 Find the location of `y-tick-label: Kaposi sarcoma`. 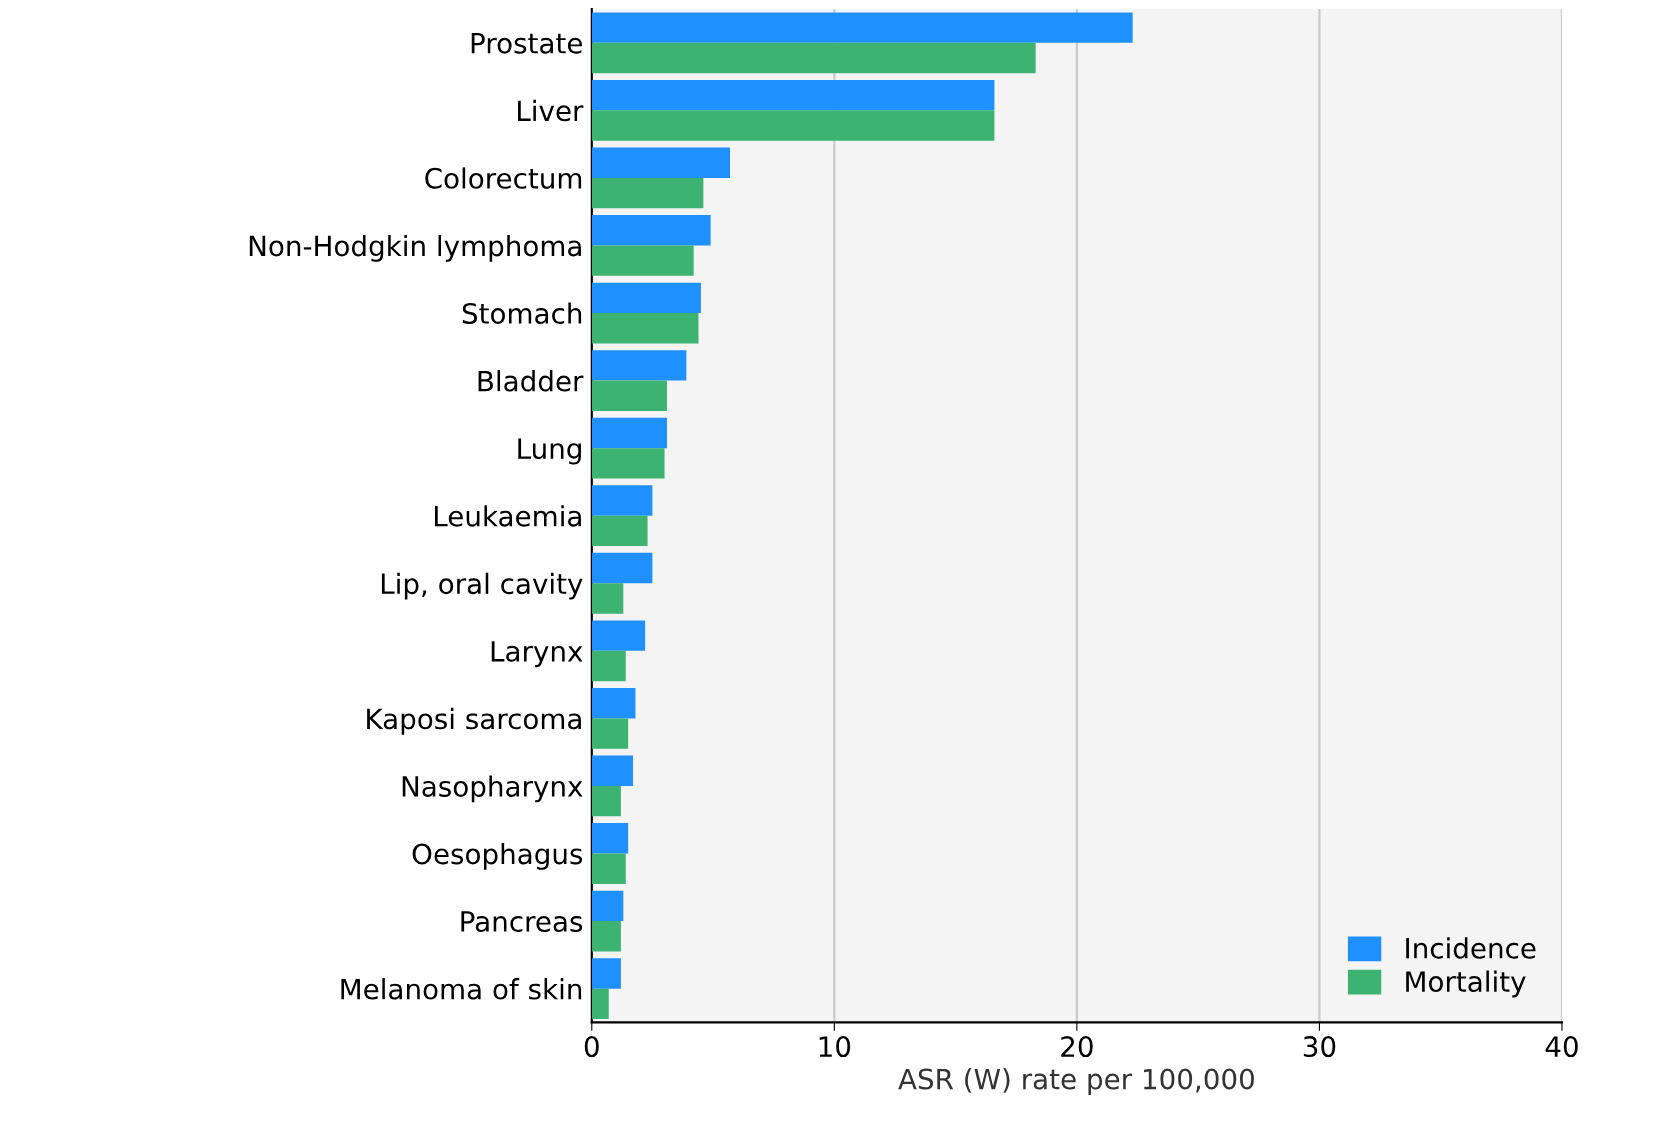

y-tick-label: Kaposi sarcoma is located at coordinates (474, 721).